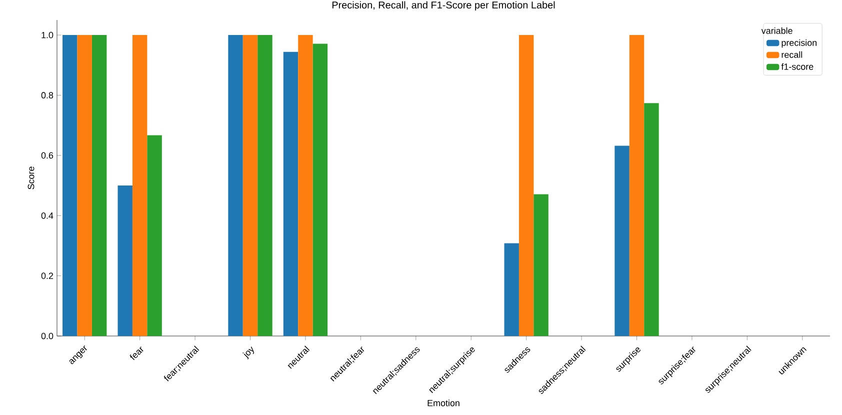 The image size is (842, 415). I want to click on legend-title: variable, so click(776, 30).